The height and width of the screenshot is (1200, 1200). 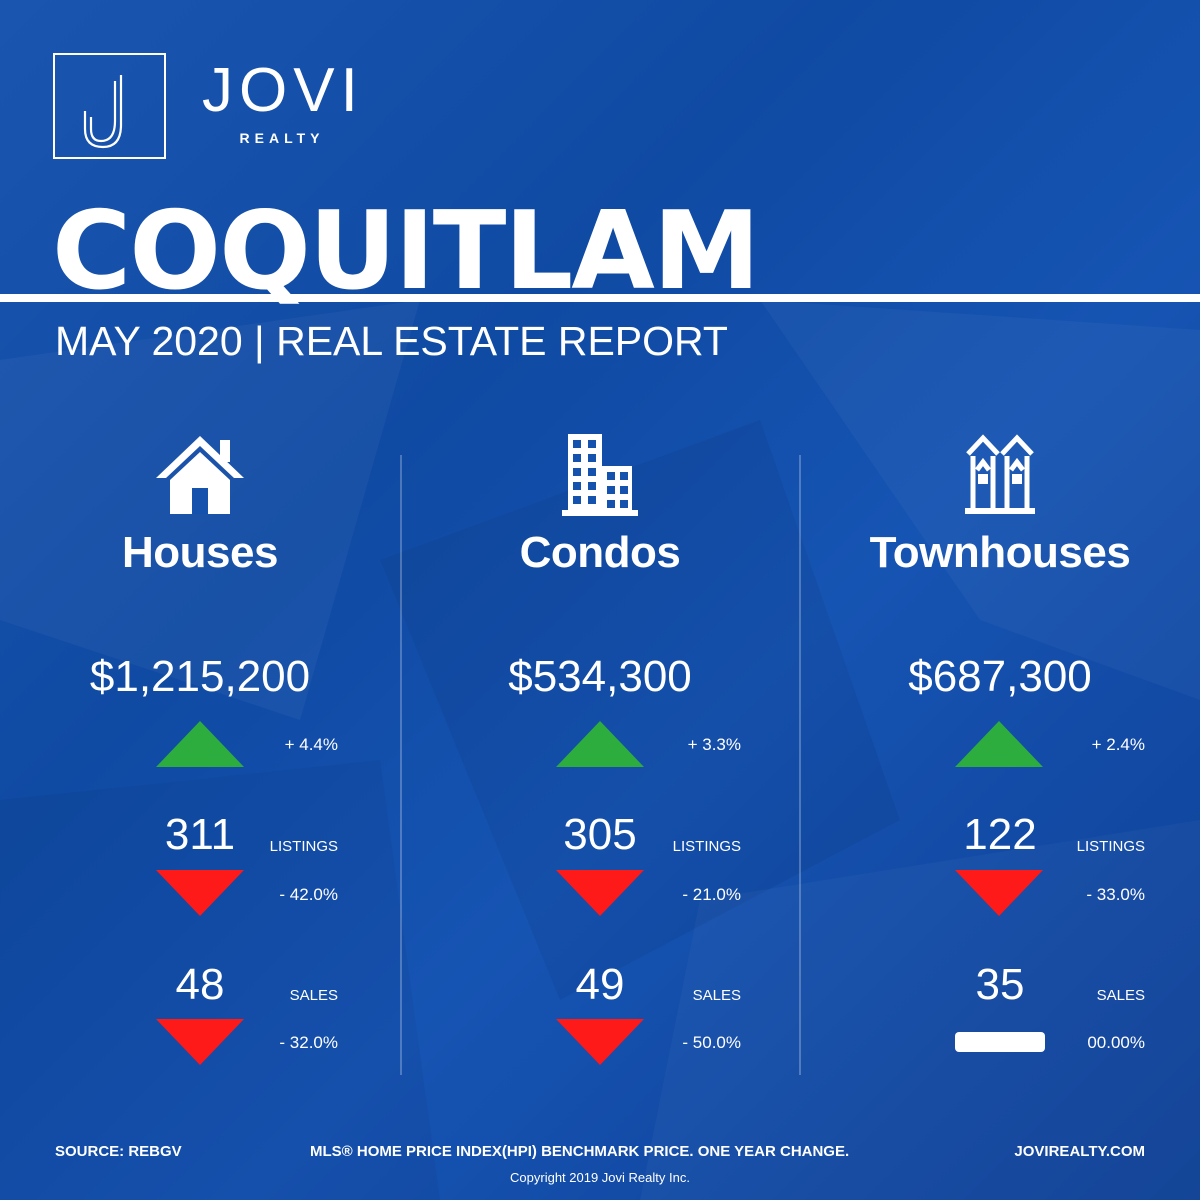 What do you see at coordinates (1000, 984) in the screenshot?
I see `sales-count: 35` at bounding box center [1000, 984].